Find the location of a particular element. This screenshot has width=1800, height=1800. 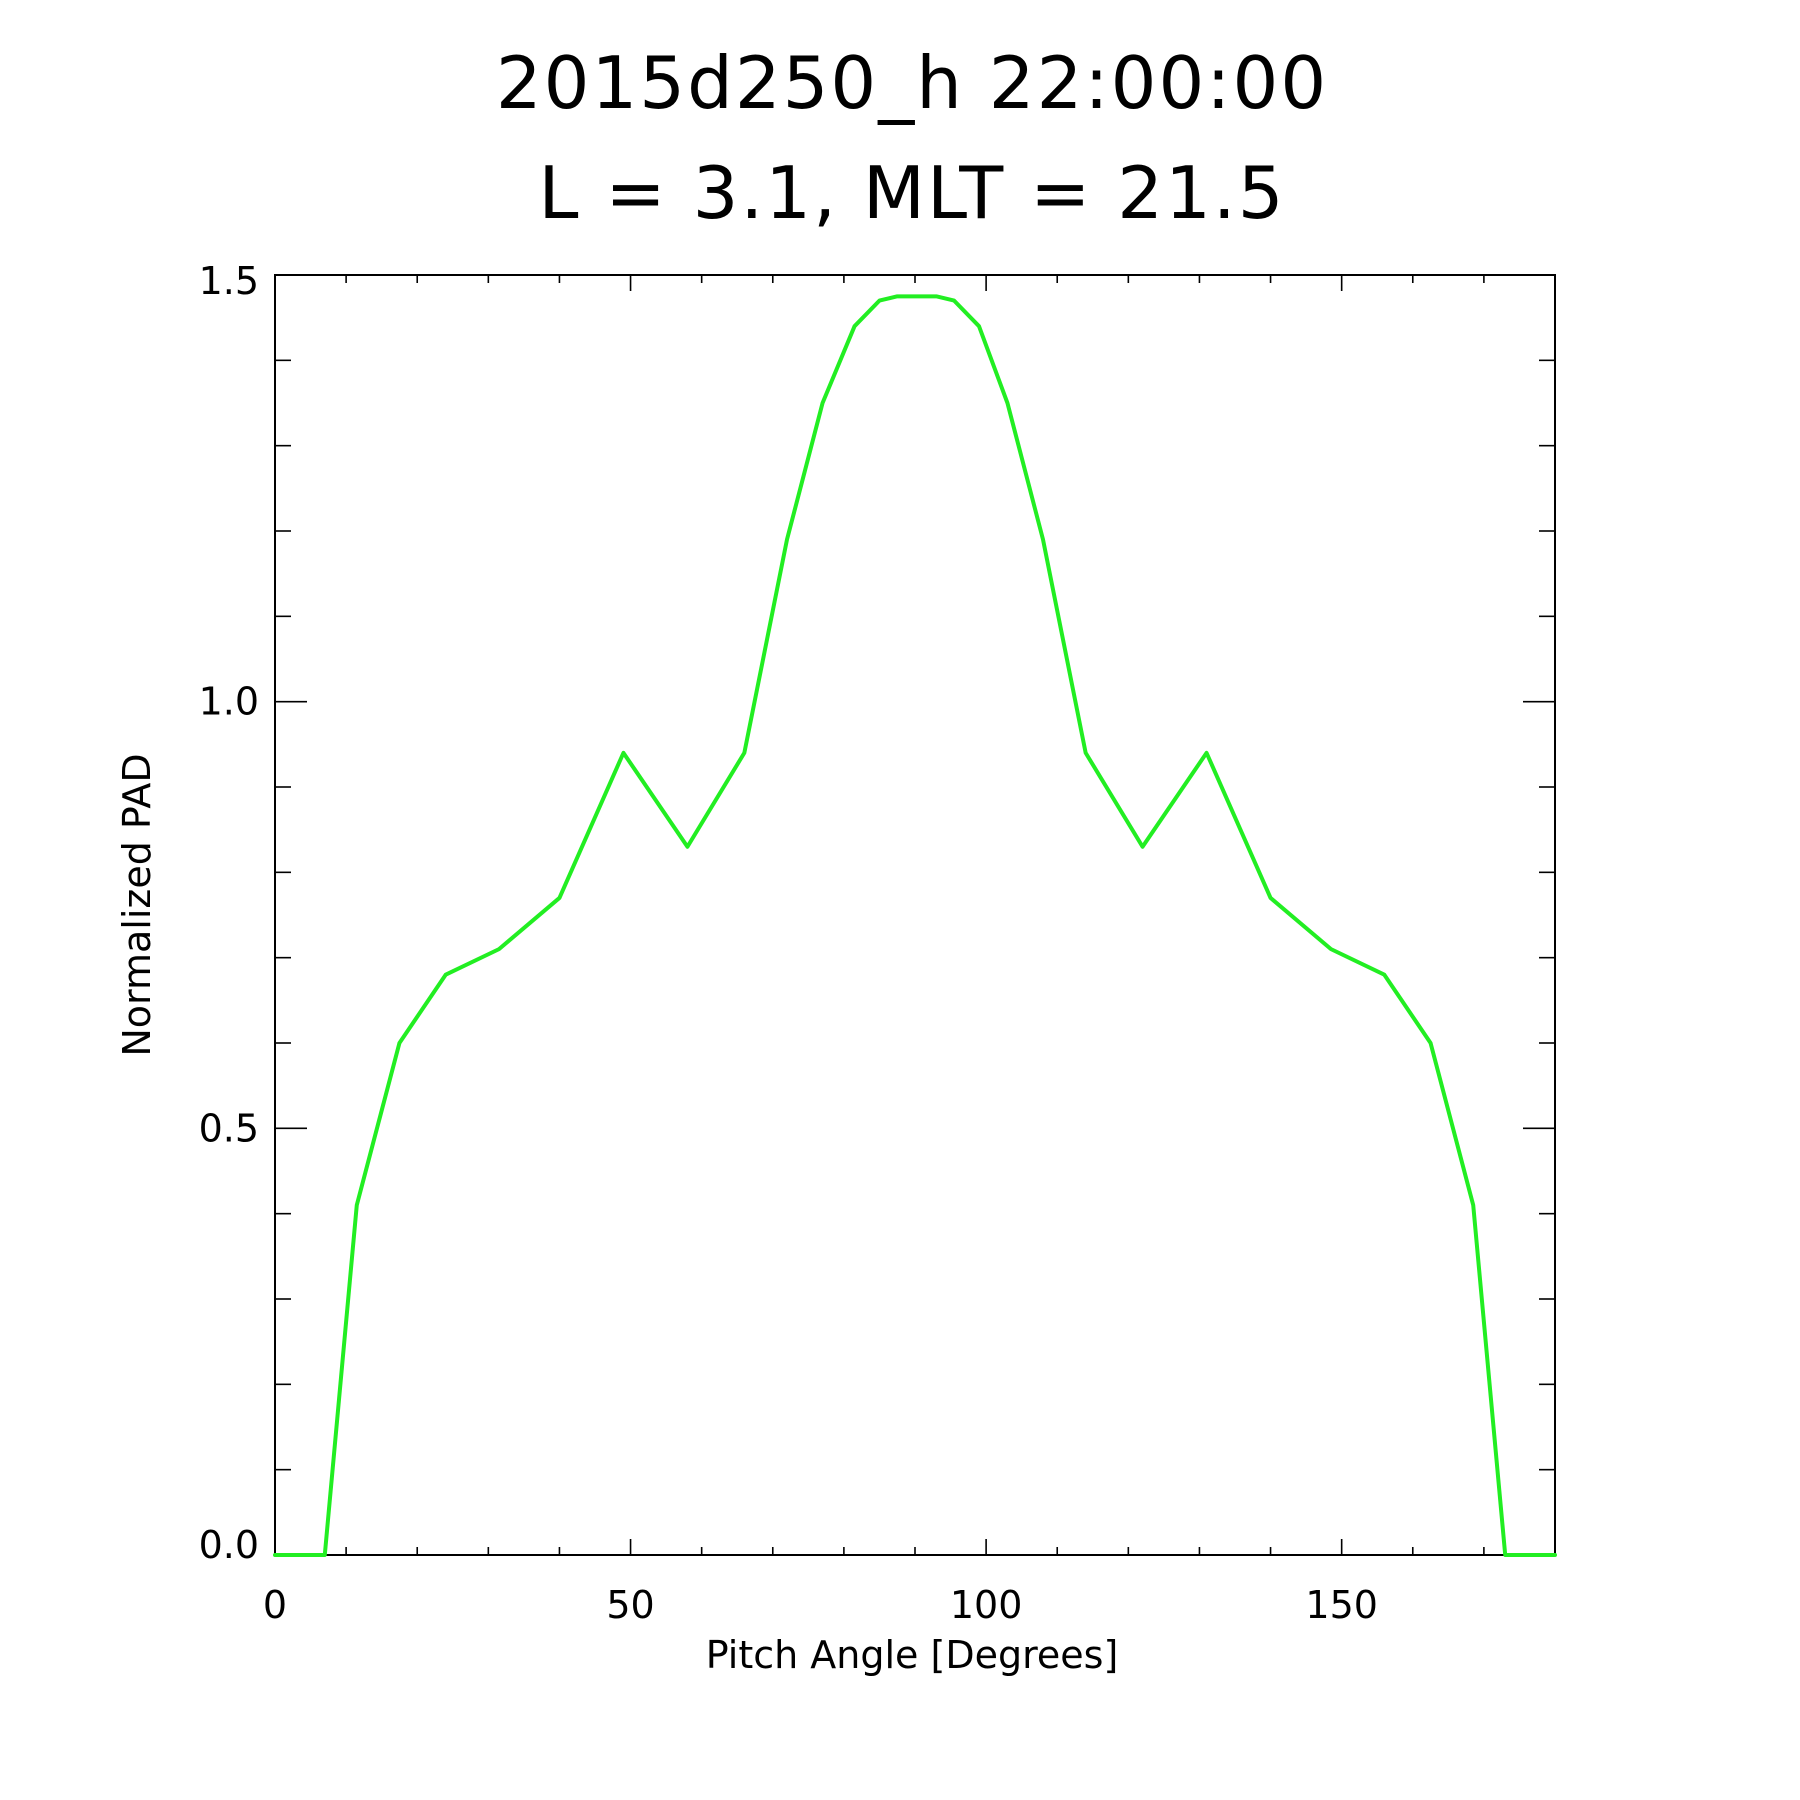

chart-title: 2015d250_h 22:00:00 is located at coordinates (912, 83).